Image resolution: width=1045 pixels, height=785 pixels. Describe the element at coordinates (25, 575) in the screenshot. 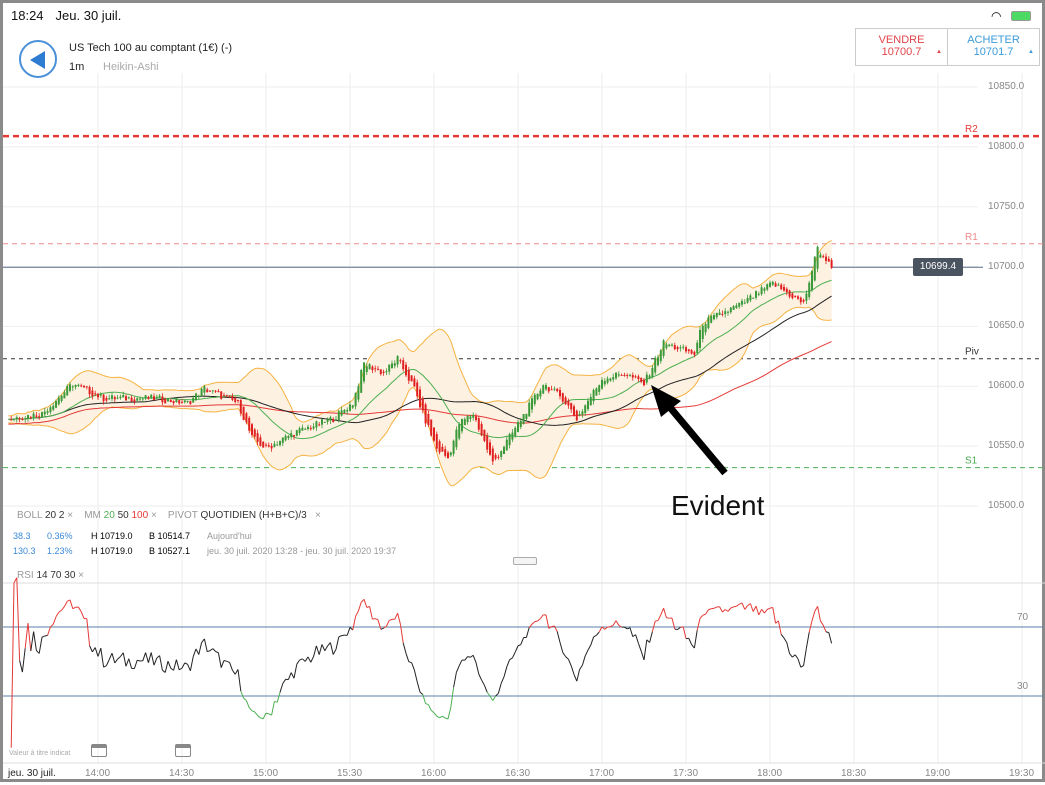

I see `rsi-label: RSI` at that location.